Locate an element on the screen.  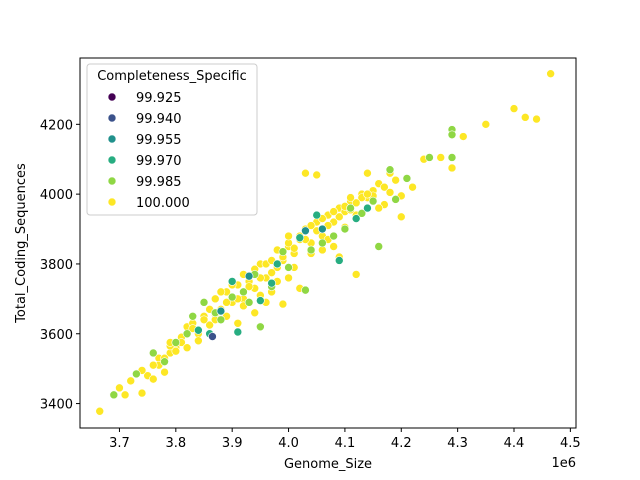
x-tick-label: 4.5 is located at coordinates (570, 443).